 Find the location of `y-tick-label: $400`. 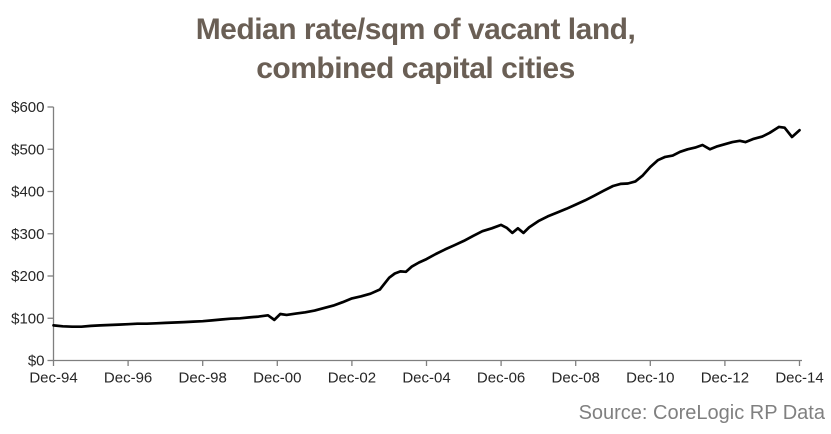

y-tick-label: $400 is located at coordinates (27, 192).